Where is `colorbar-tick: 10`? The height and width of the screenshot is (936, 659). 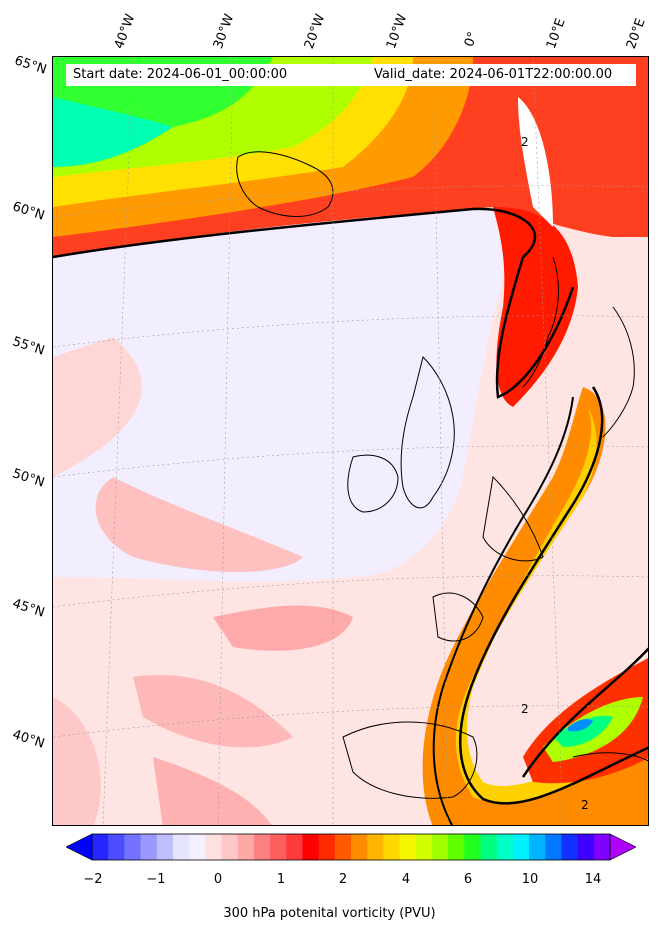
colorbar-tick: 10 is located at coordinates (530, 879).